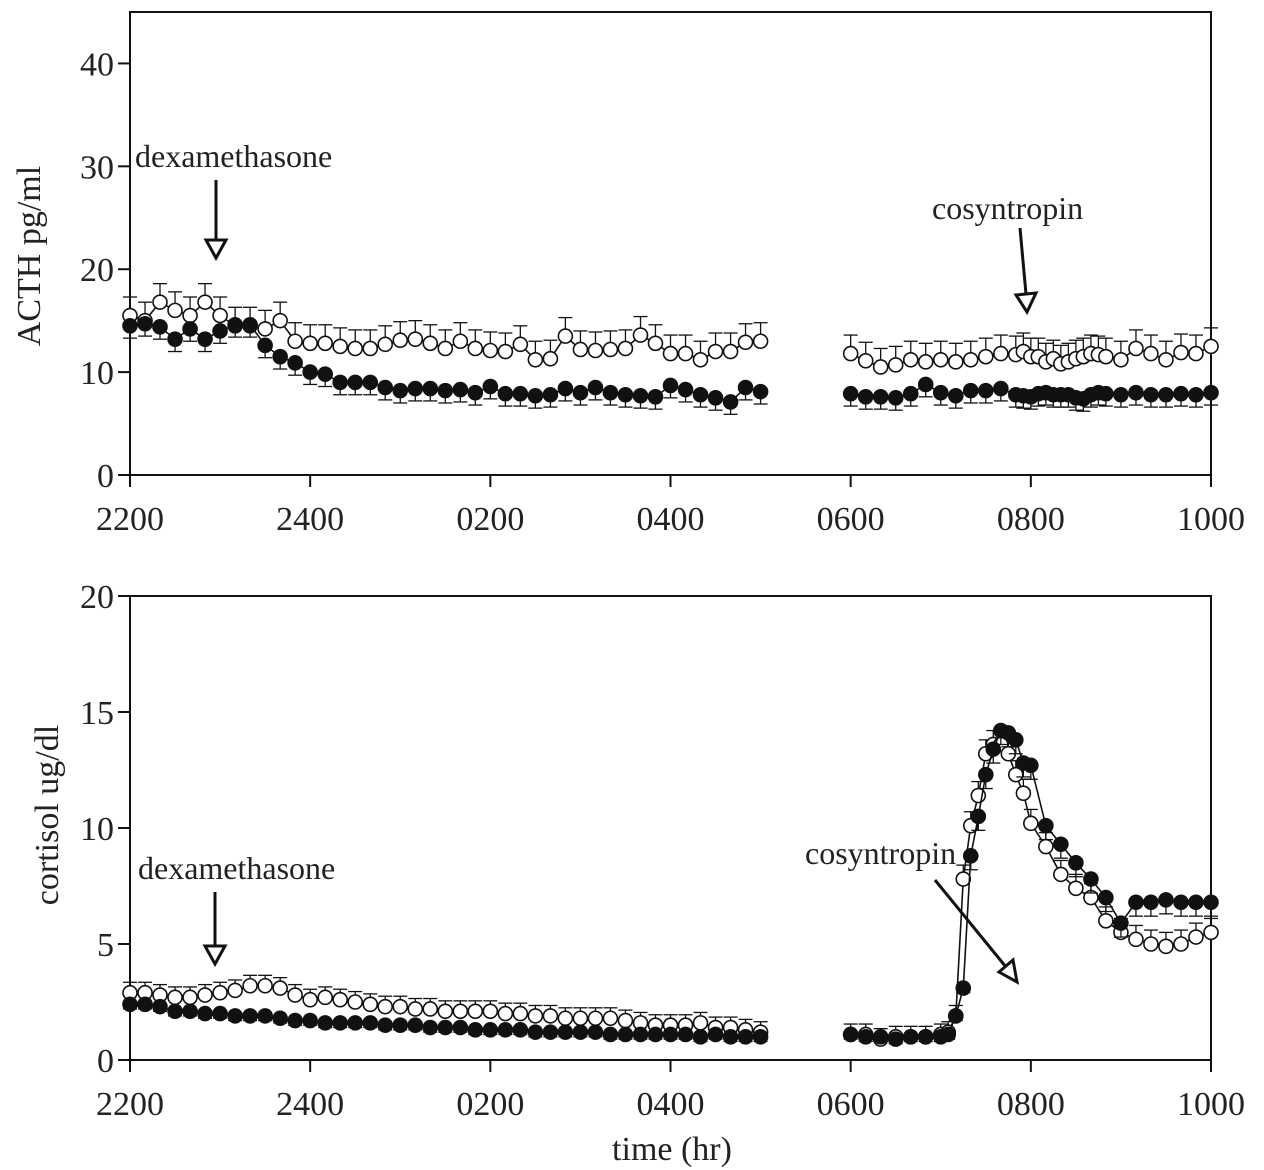 The width and height of the screenshot is (1264, 1170). What do you see at coordinates (216, 221) in the screenshot?
I see `acth-dexamethasone-arrow` at bounding box center [216, 221].